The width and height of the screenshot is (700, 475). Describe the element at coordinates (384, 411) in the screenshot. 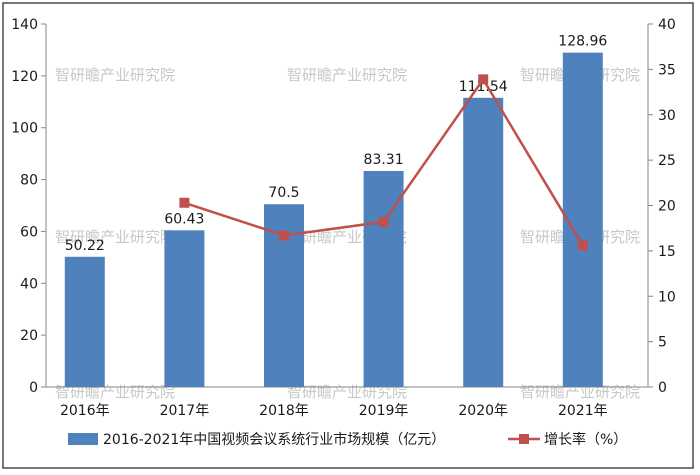

I see `x-tick-label-3: 2019年` at that location.